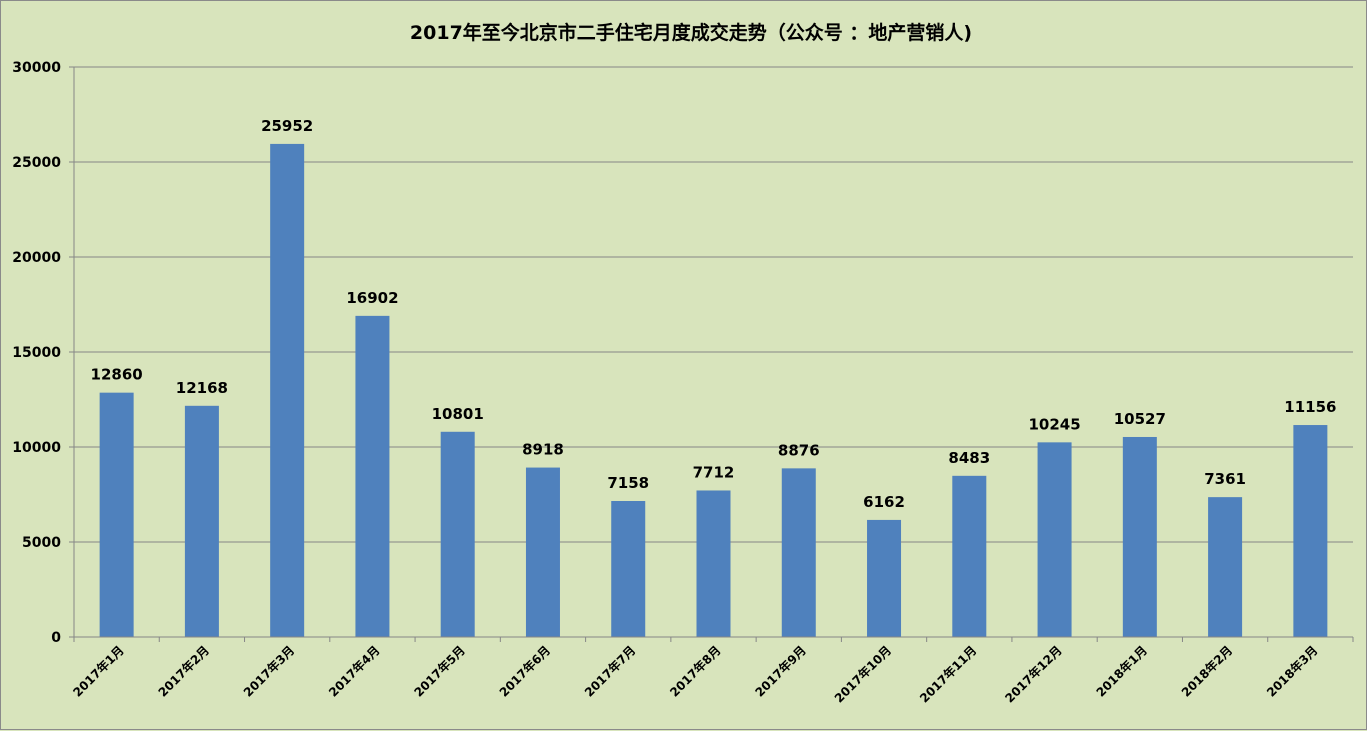 This screenshot has width=1367, height=731. Describe the element at coordinates (780, 671) in the screenshot. I see `x-tick-label: 2017年9月` at that location.